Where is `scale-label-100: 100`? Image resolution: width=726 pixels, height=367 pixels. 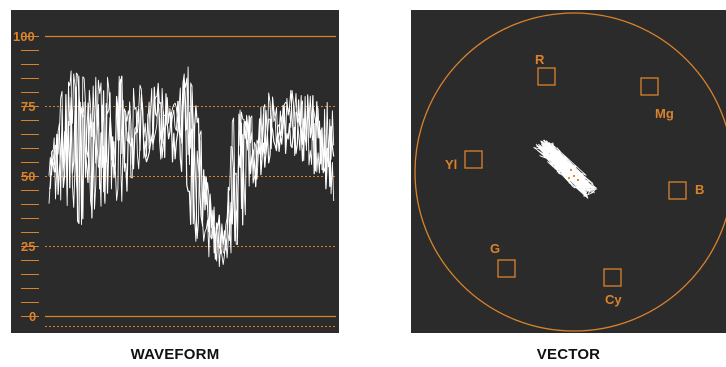
scale-label-100: 100 is located at coordinates (24, 36).